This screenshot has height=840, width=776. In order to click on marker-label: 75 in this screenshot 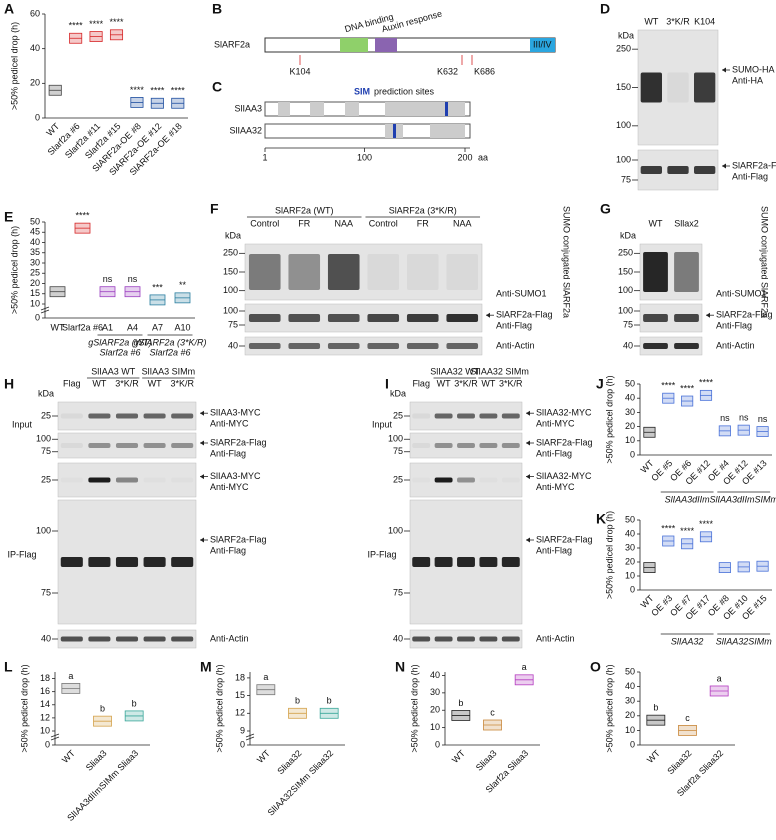, I will do `click(46, 592)`.